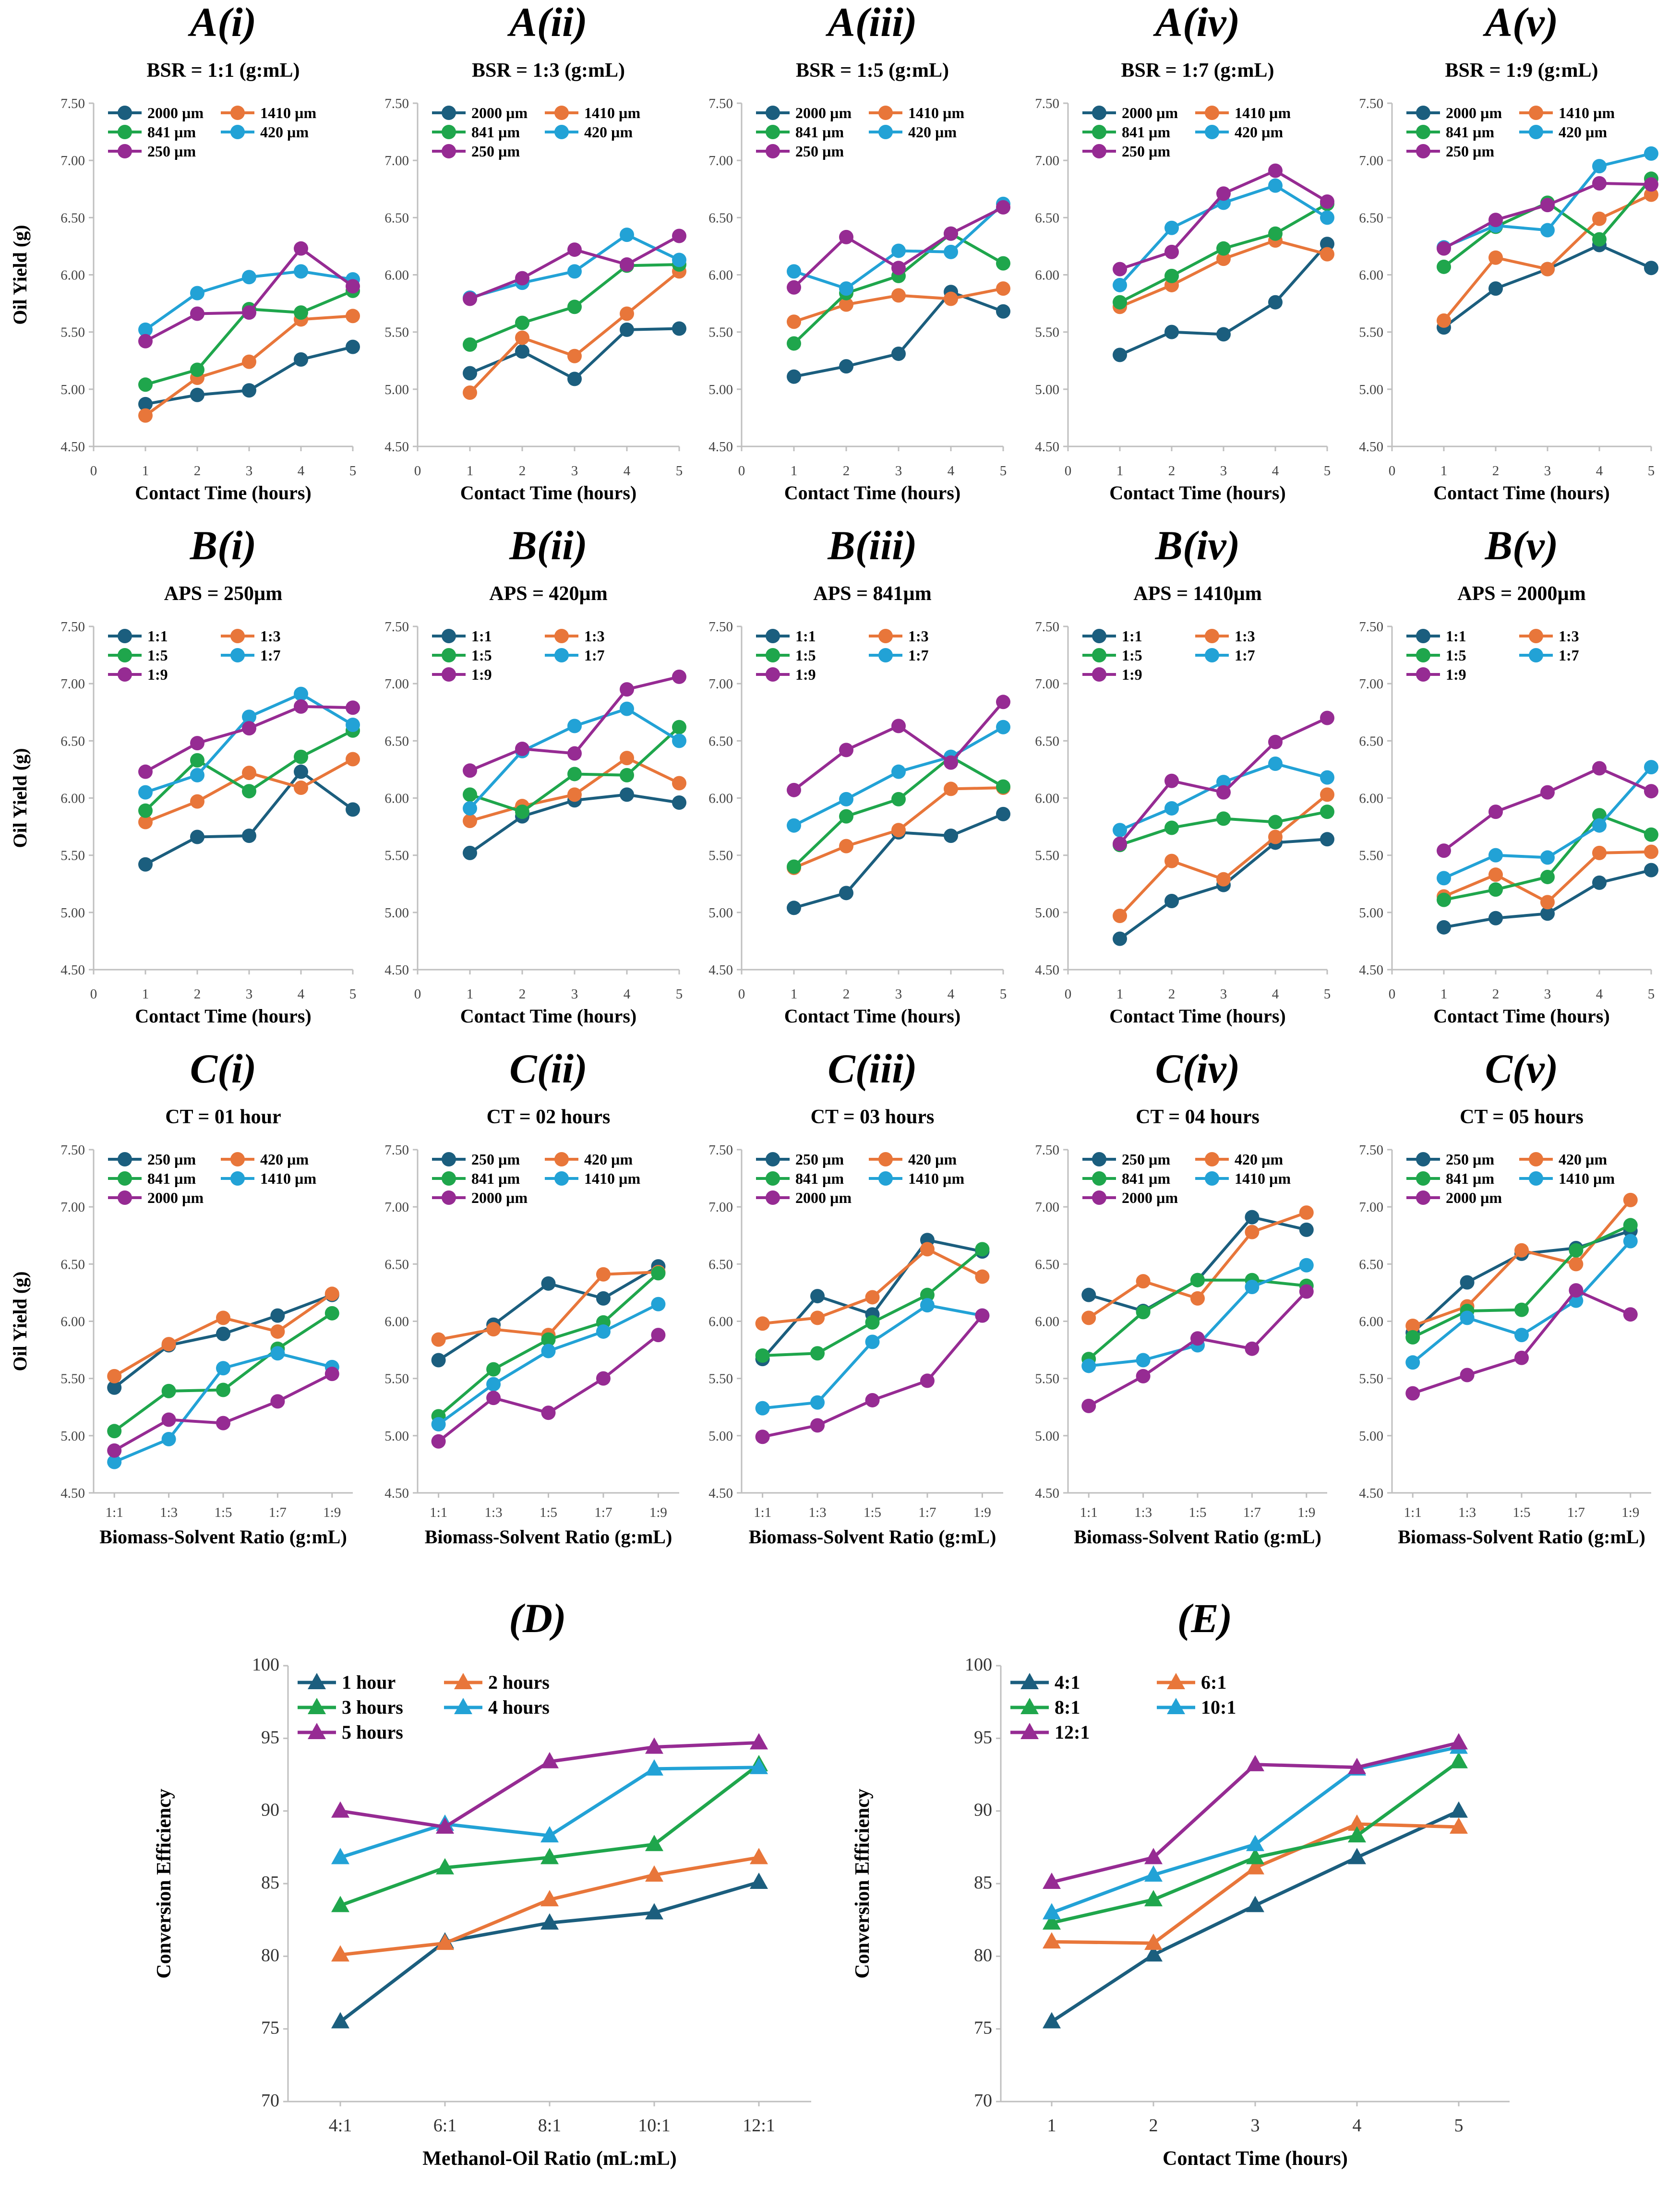 The width and height of the screenshot is (1680, 2187). Describe the element at coordinates (594, 655) in the screenshot. I see `legend-label: 1:7` at that location.